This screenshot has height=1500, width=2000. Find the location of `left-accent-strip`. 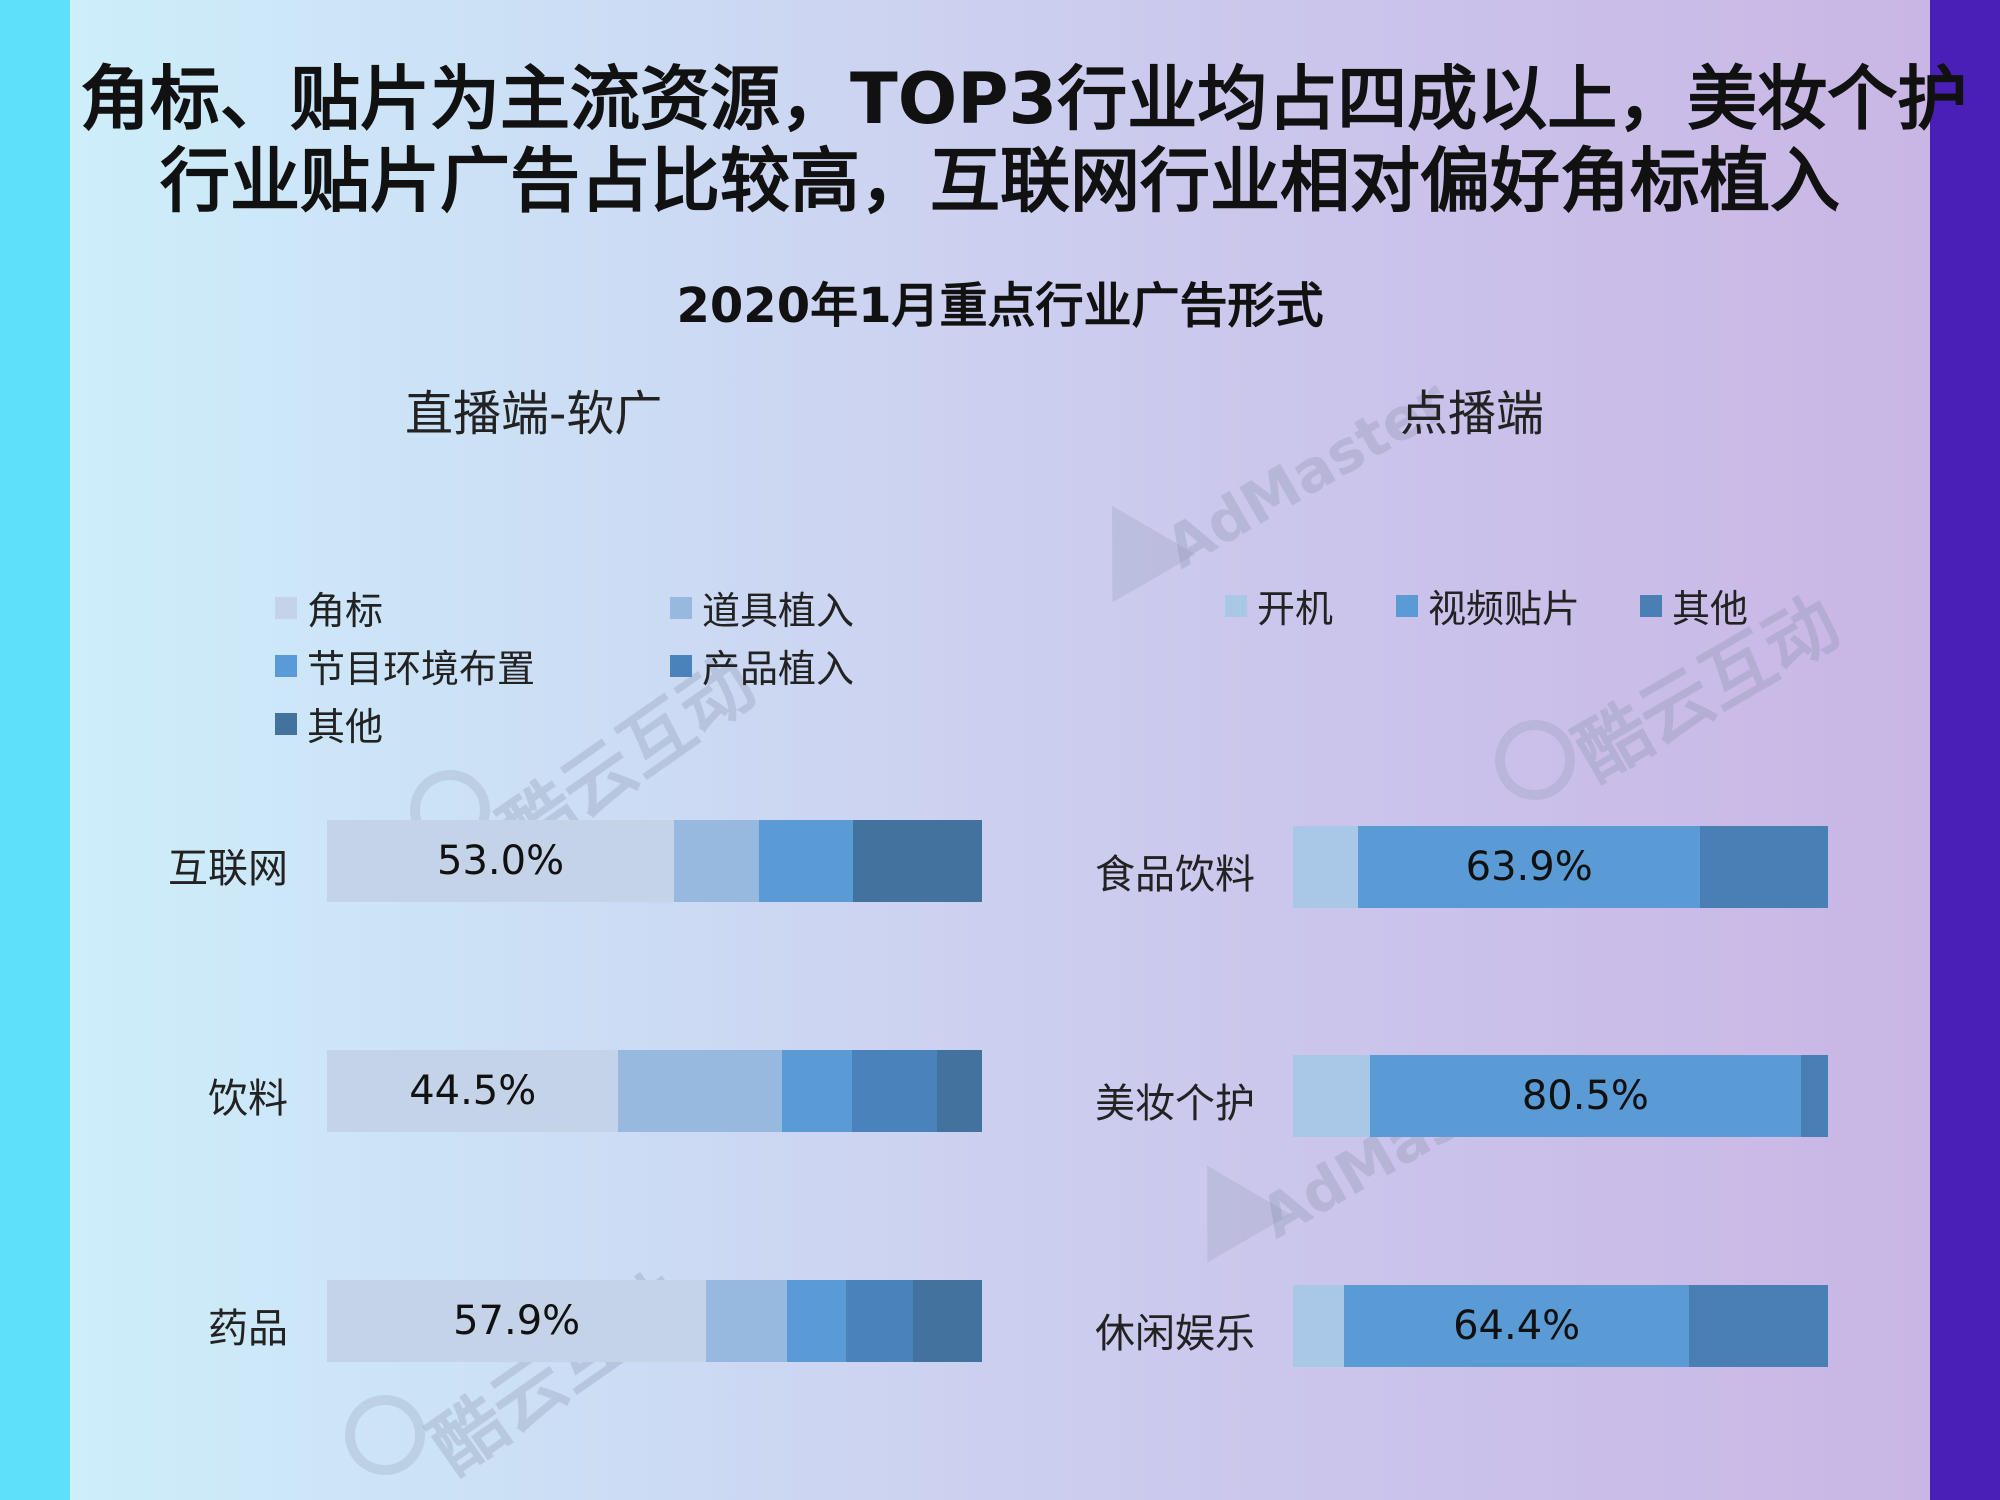

left-accent-strip is located at coordinates (35, 750).